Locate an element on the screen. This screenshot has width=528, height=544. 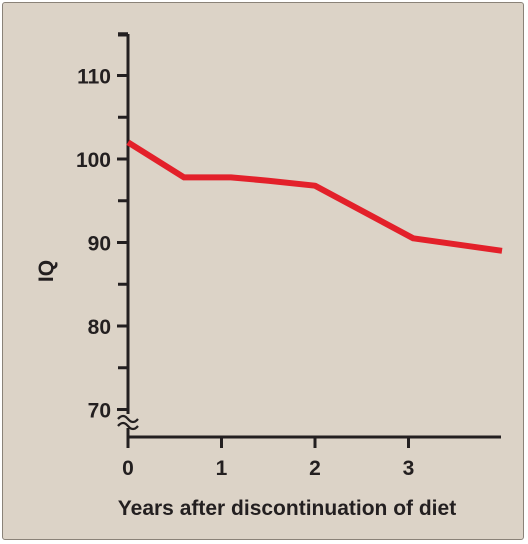
y-tick-label: 110 is located at coordinates (94, 77).